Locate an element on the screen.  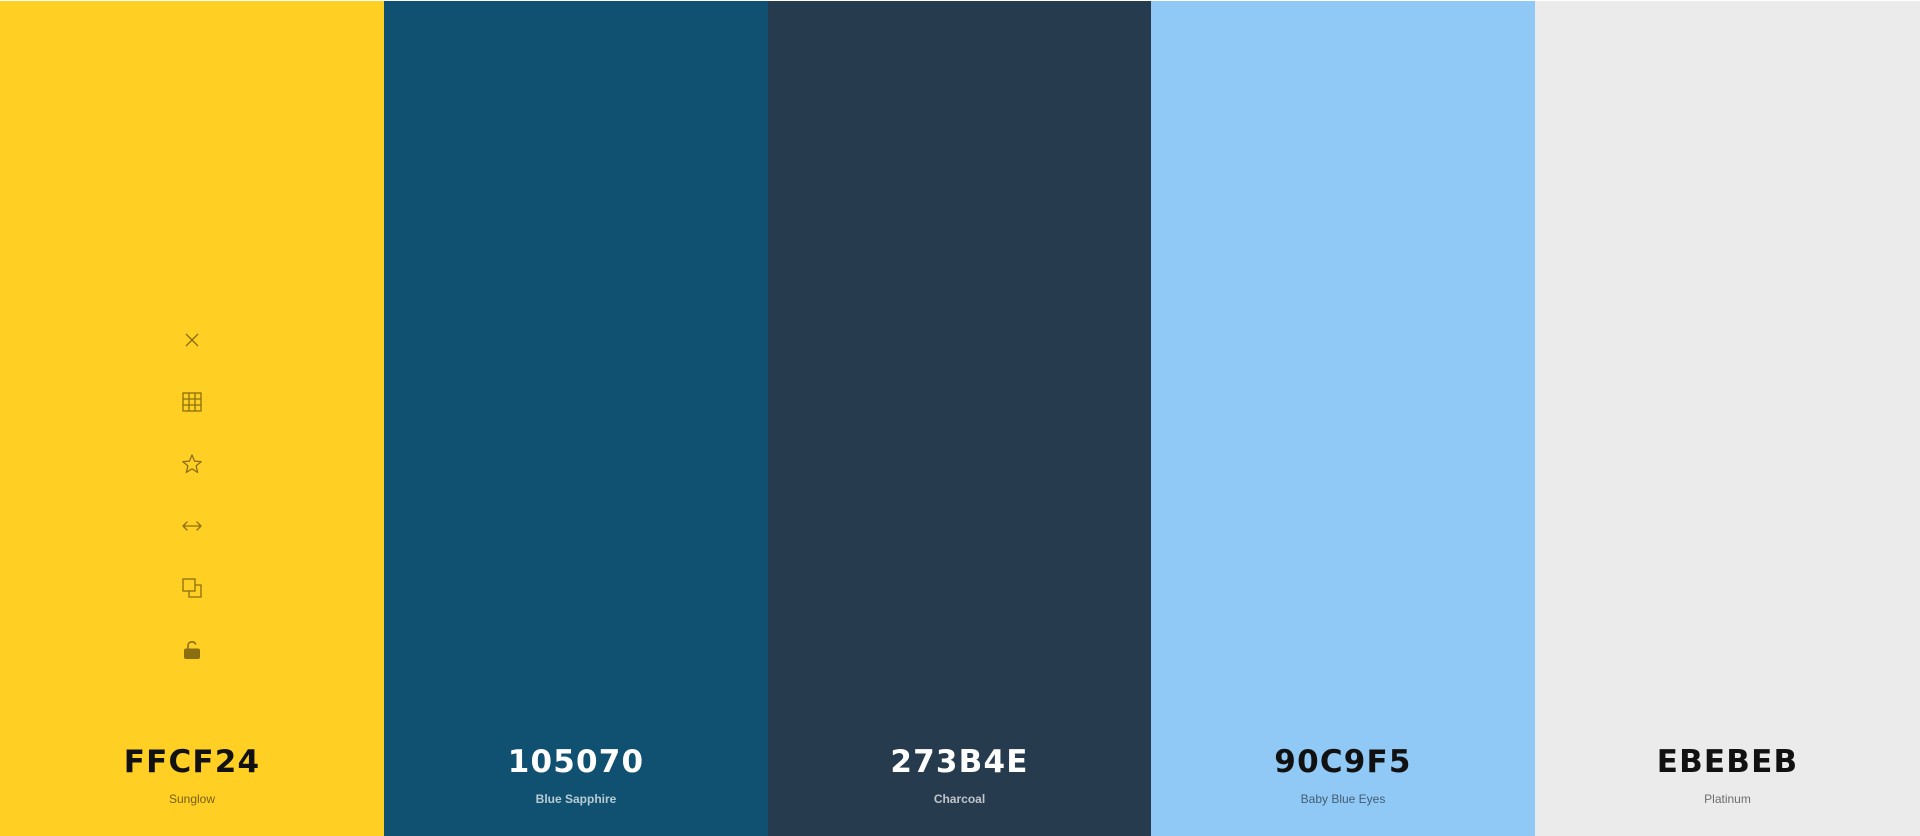
unlock-icon is located at coordinates (192, 649).